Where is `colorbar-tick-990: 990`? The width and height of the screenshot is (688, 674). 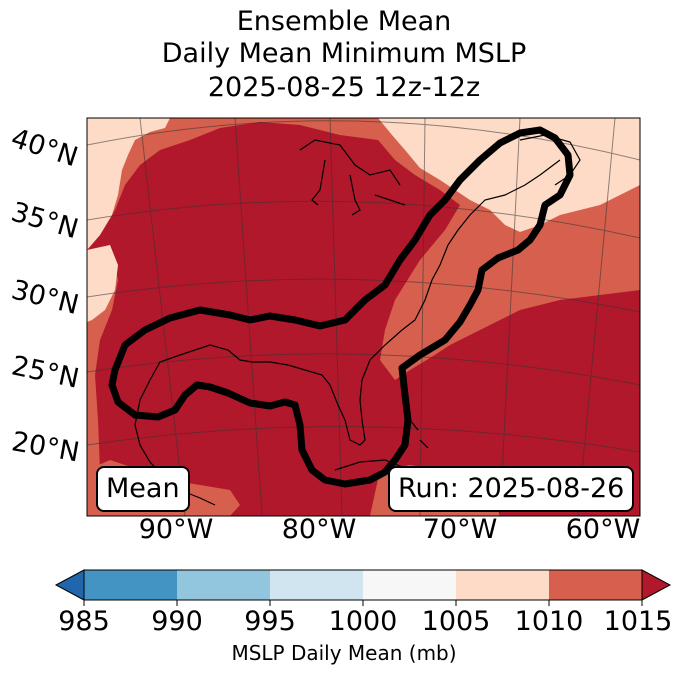
colorbar-tick-990: 990 is located at coordinates (177, 621).